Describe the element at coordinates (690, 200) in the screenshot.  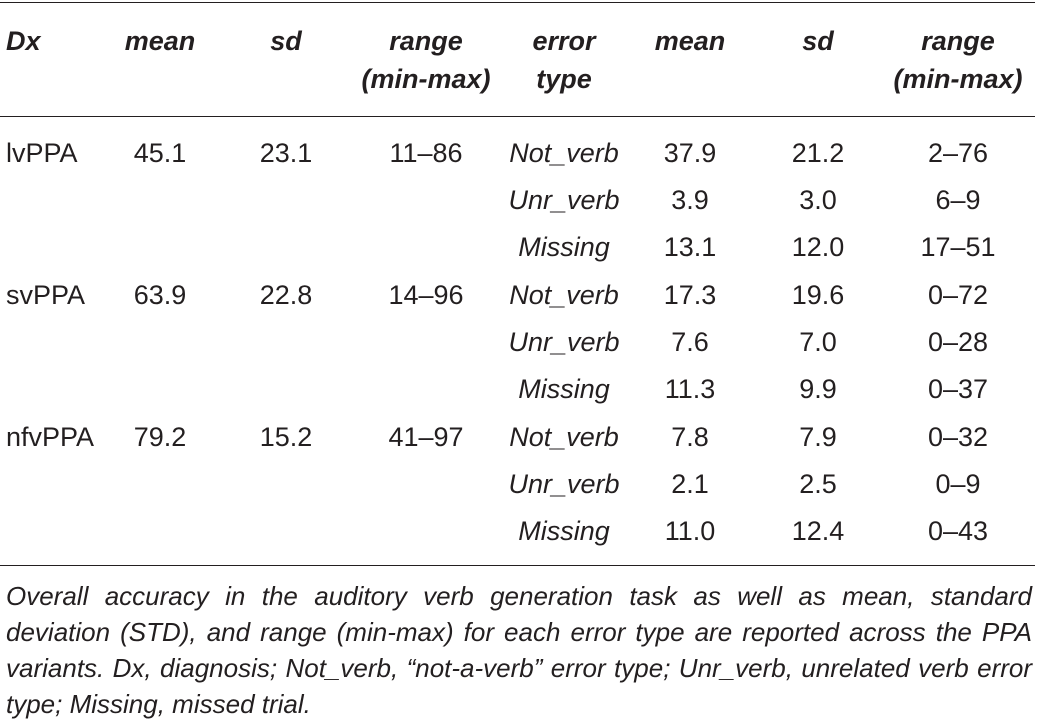
I see `error-mean-cell: 3.9` at that location.